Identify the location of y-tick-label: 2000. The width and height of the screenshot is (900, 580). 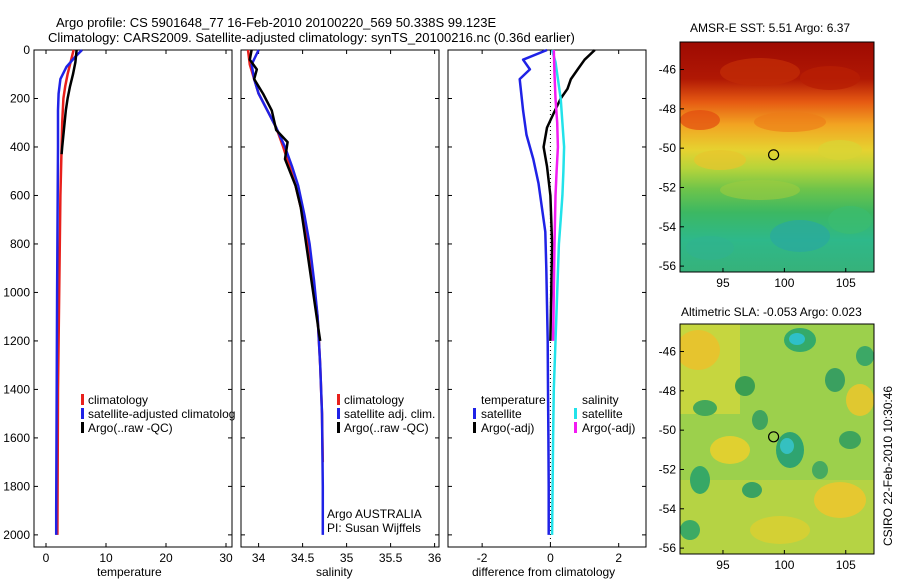
(16, 535).